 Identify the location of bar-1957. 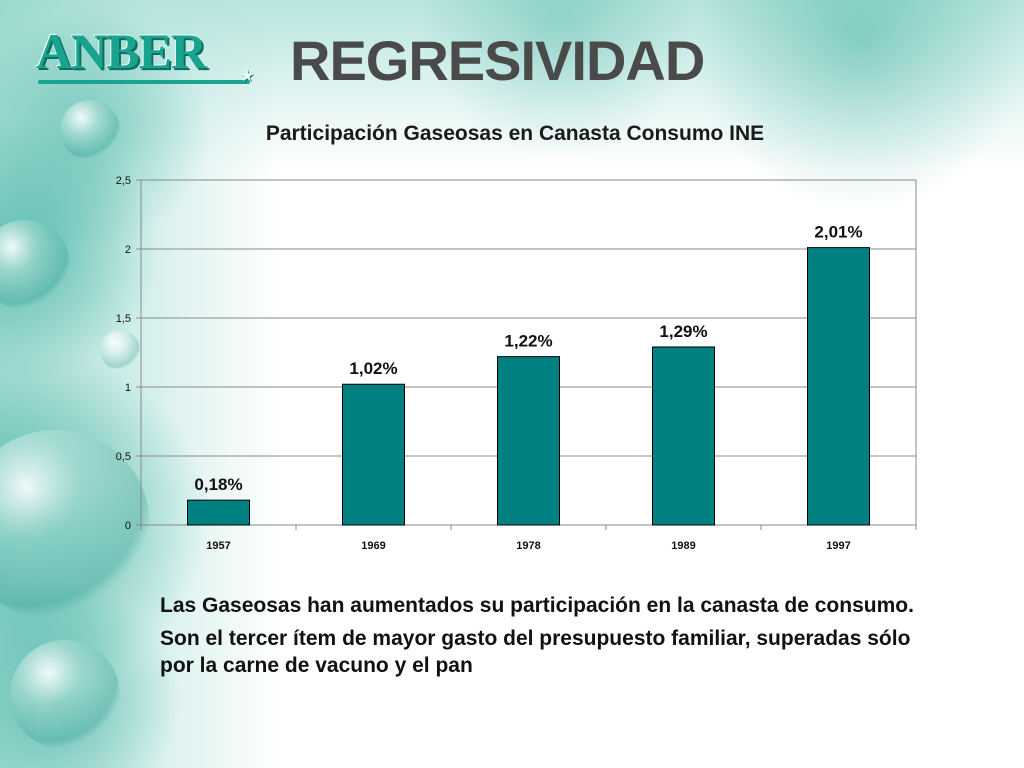
(218, 512).